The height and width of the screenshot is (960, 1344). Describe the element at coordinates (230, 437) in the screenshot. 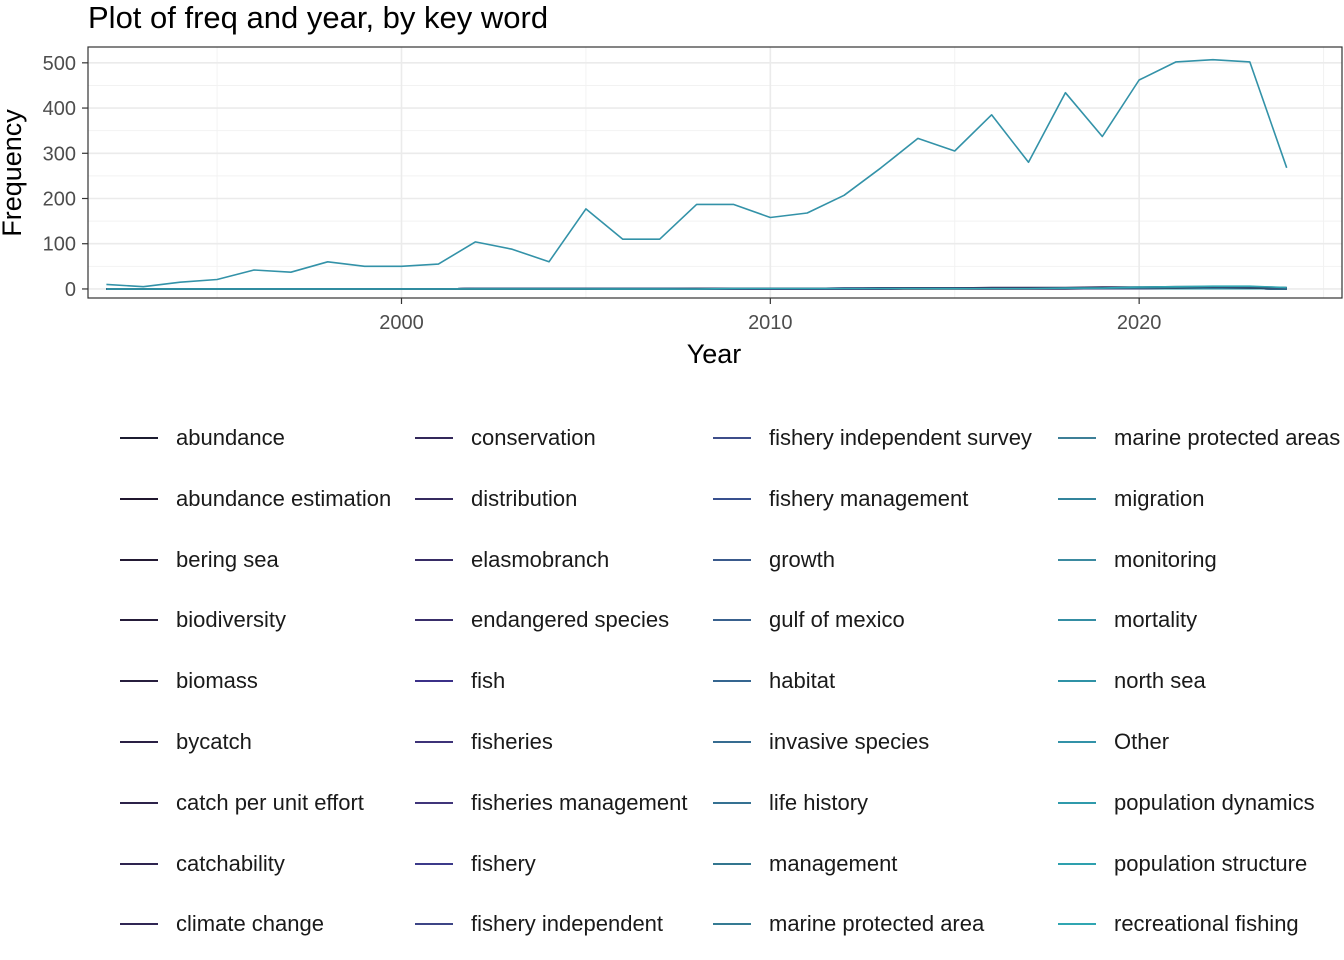

I see `legend-label: abundance` at that location.